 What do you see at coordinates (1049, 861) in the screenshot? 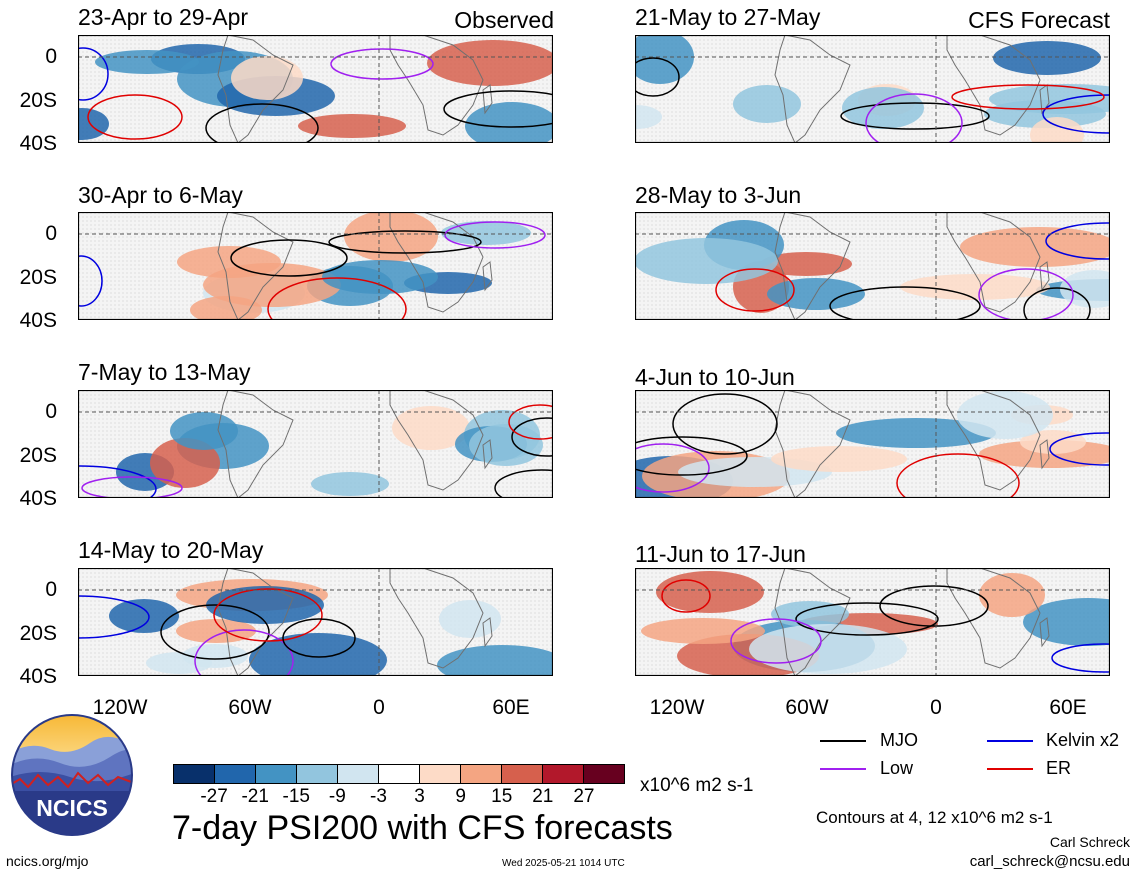
I see `email: carl_schreck@ncsu.edu` at bounding box center [1049, 861].